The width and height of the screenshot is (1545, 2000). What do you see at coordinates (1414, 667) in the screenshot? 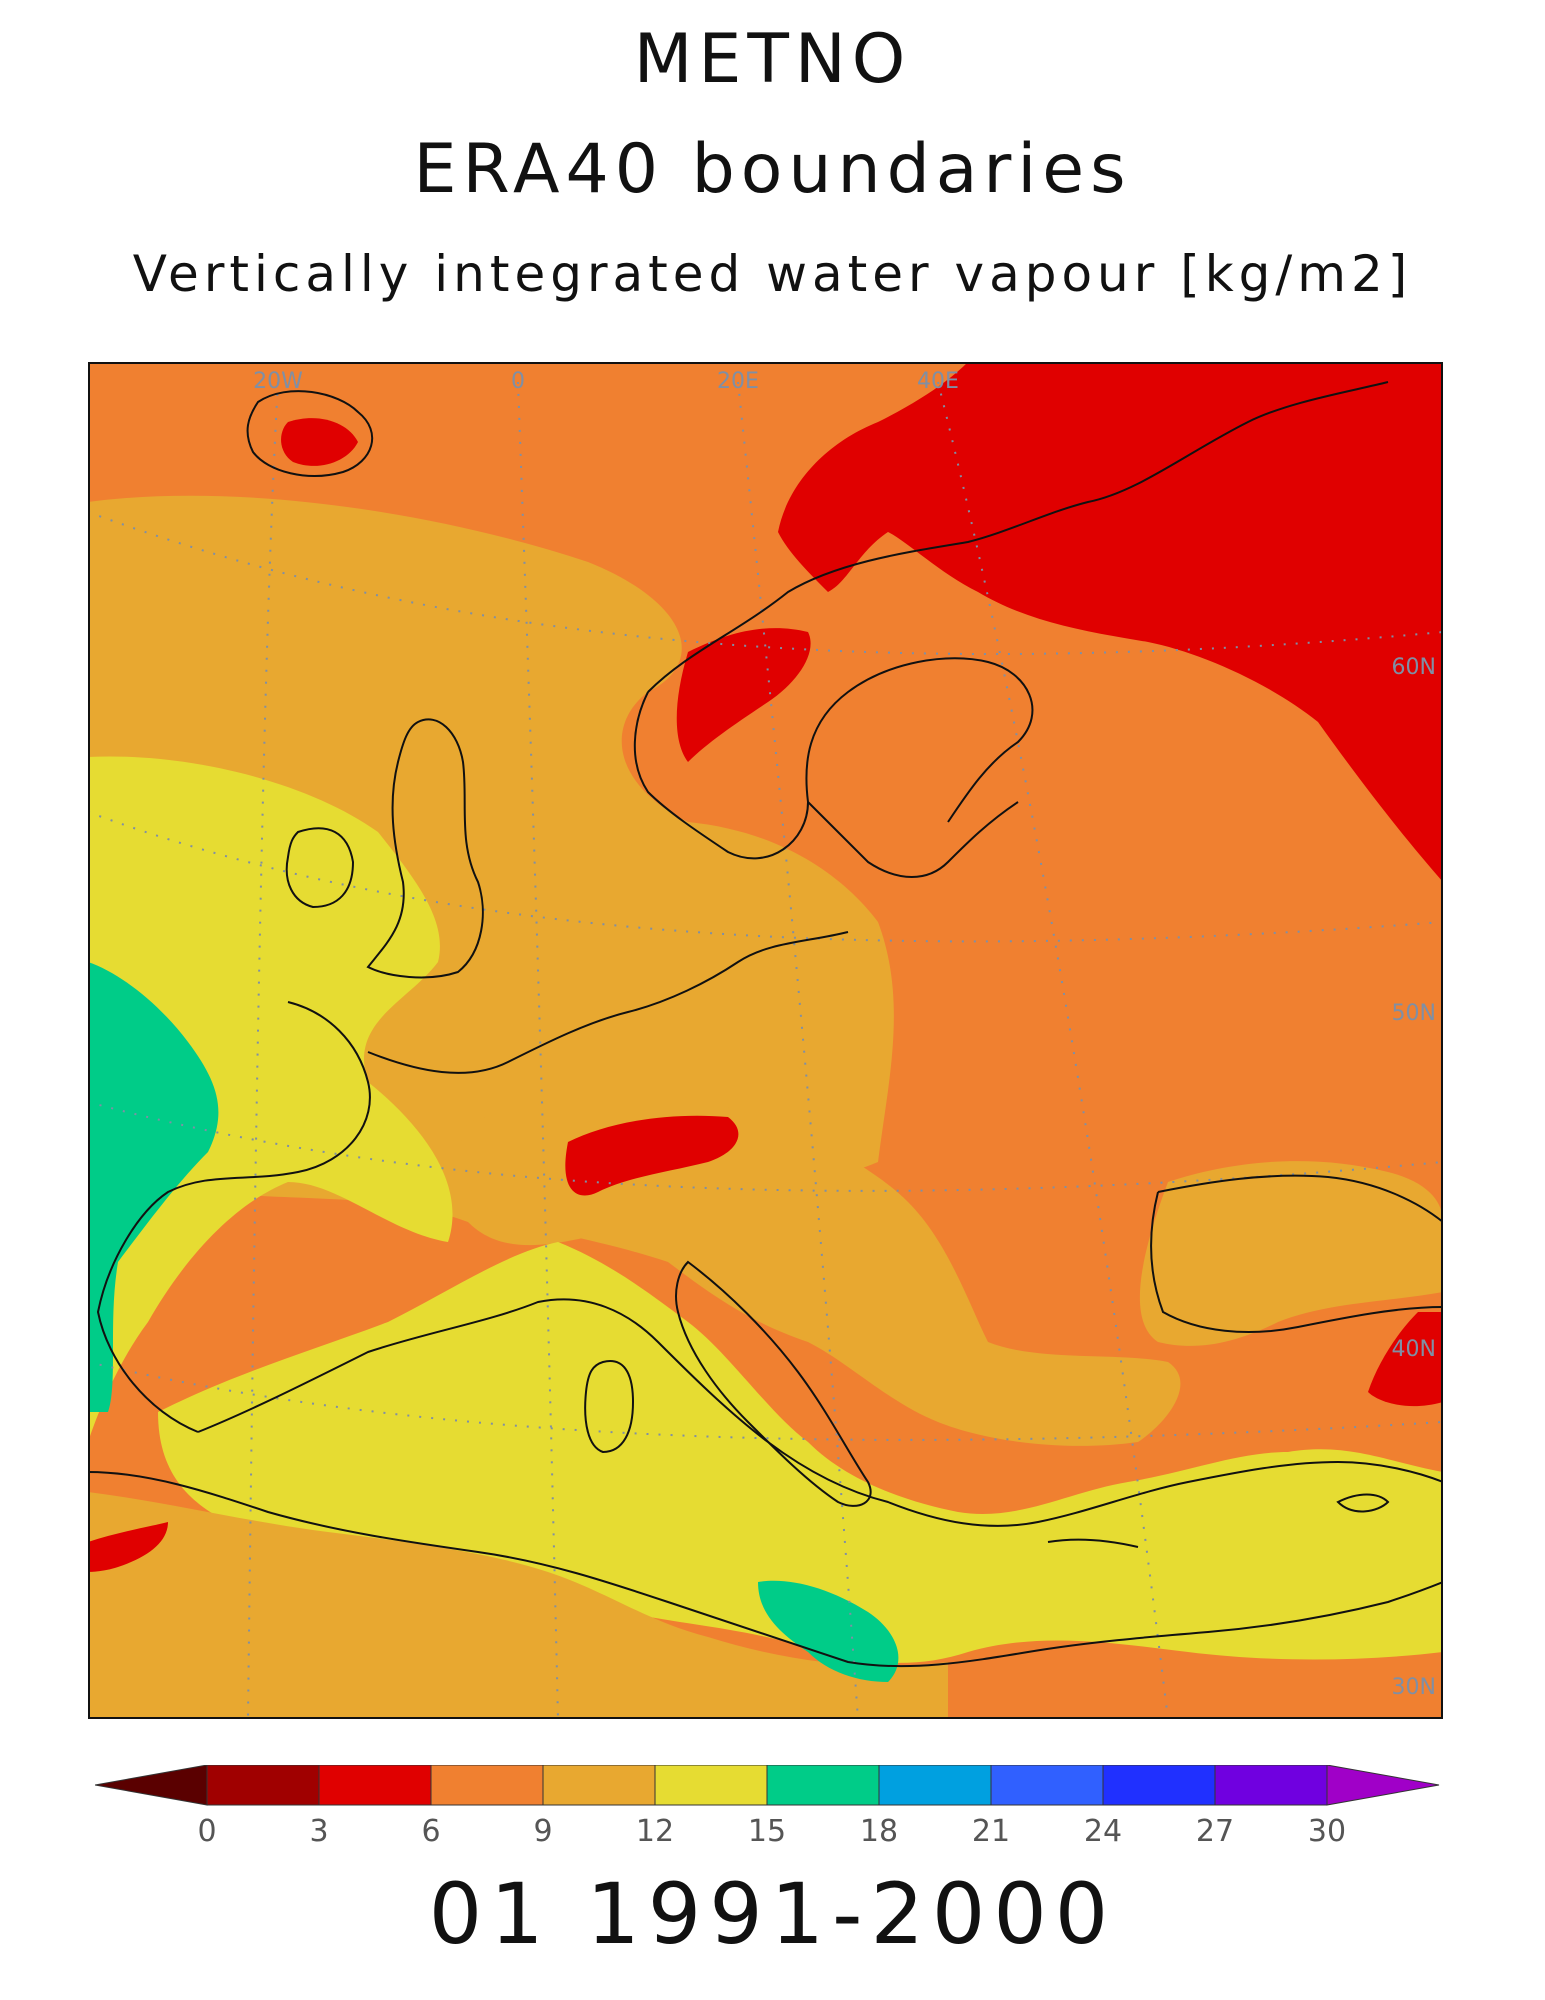
I see `lat-label-60n: 60N` at bounding box center [1414, 667].